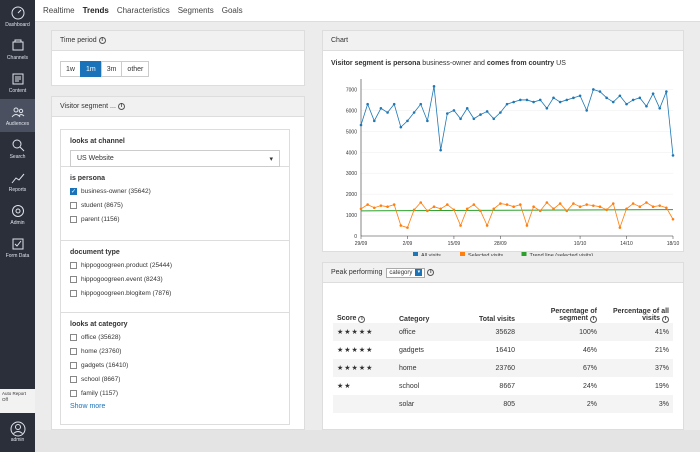 The height and width of the screenshot is (452, 700). Describe the element at coordinates (560, 368) in the screenshot. I see `seg-pct-cell: 67%` at that location.